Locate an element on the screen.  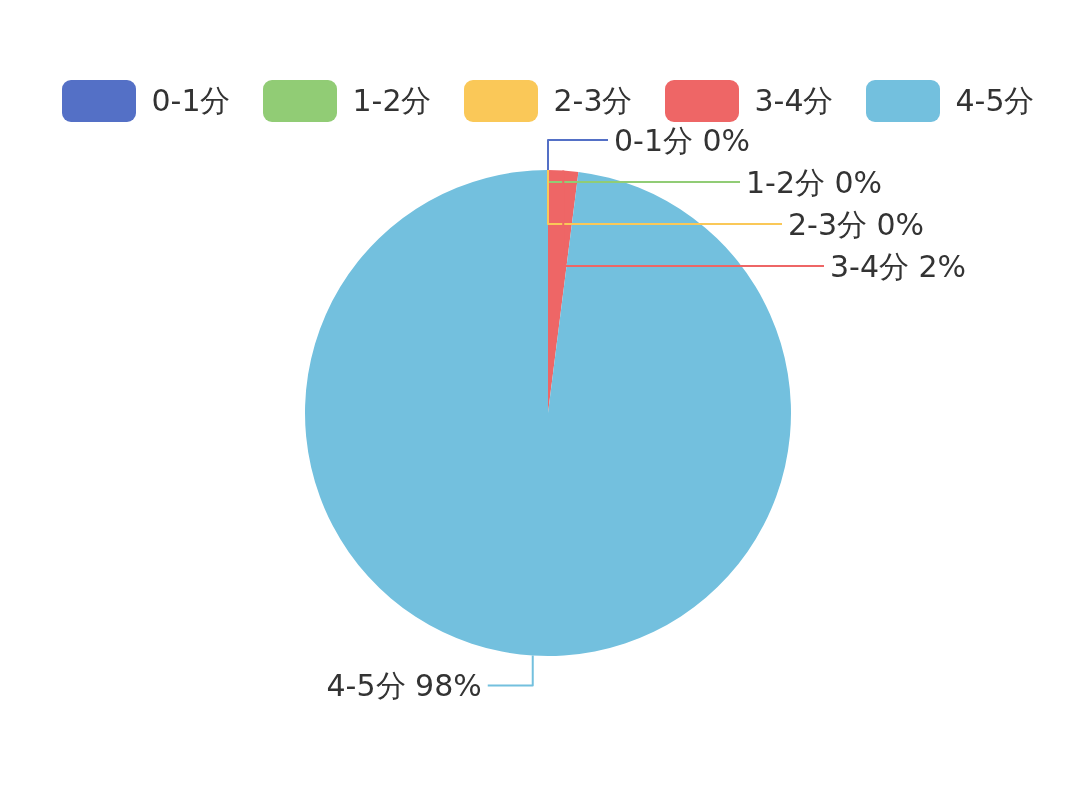
category-label: 2-3分 0% is located at coordinates (856, 224).